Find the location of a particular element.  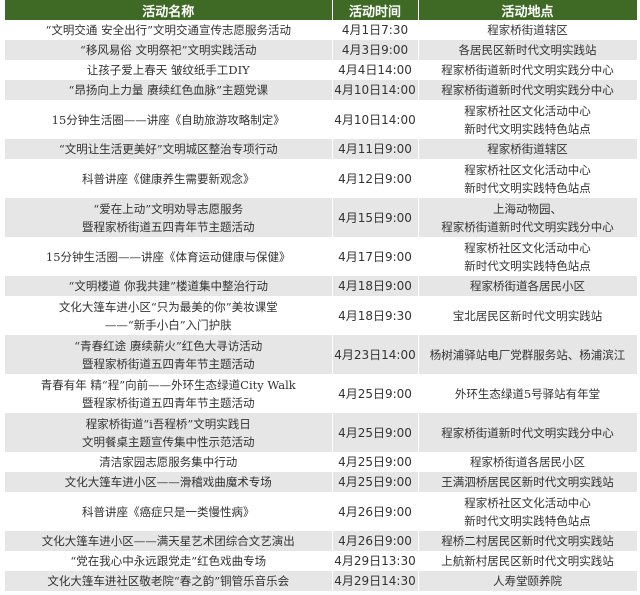

activity-place-cell: 王满泗桥居民区新时代文明实践站 is located at coordinates (528, 482).